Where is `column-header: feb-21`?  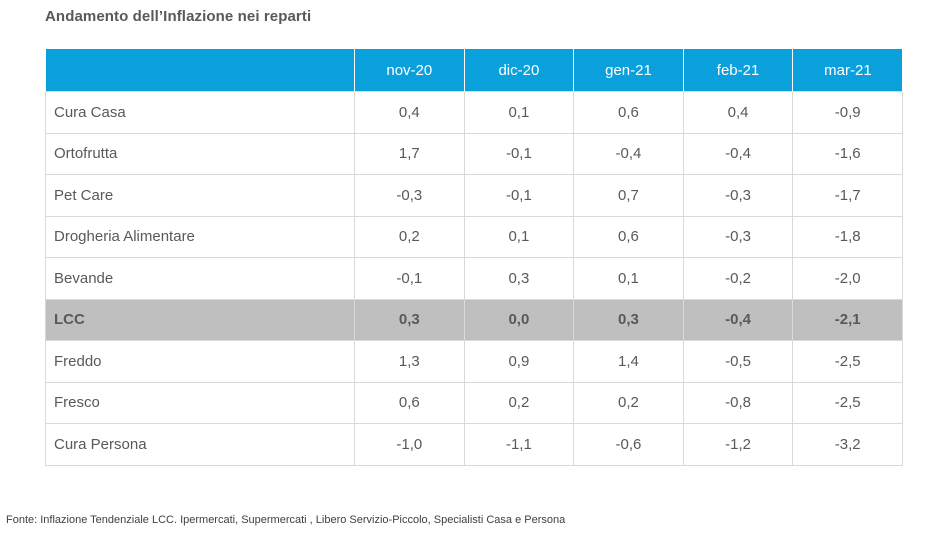
column-header: feb-21 is located at coordinates (738, 70).